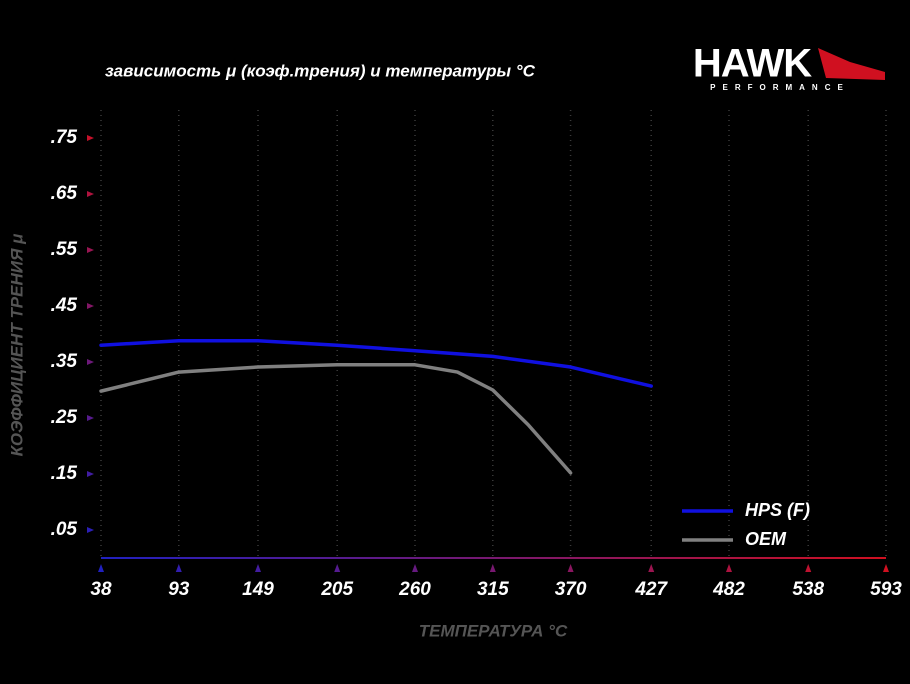  I want to click on y-tick-label: .35, so click(64, 361).